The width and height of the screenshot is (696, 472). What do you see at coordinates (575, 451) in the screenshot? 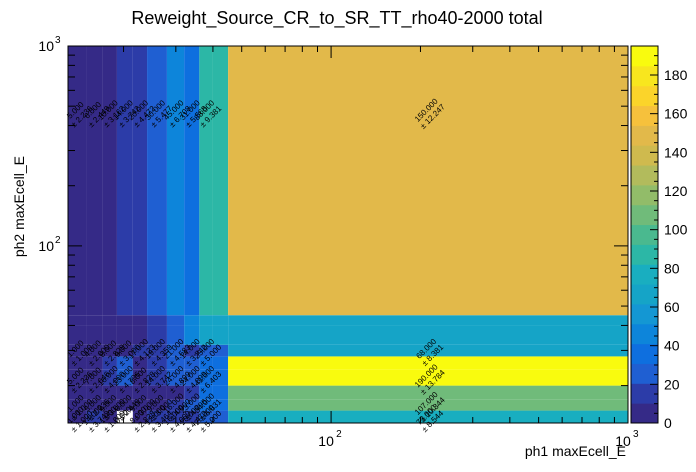
I see `x-axis-label: ph1 maxEcell_E` at bounding box center [575, 451].